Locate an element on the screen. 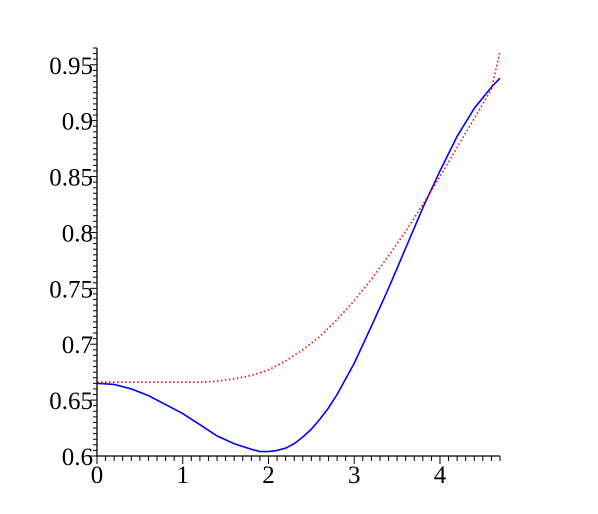 The image size is (598, 514). y-tick-label: 0.95 is located at coordinates (71, 66).